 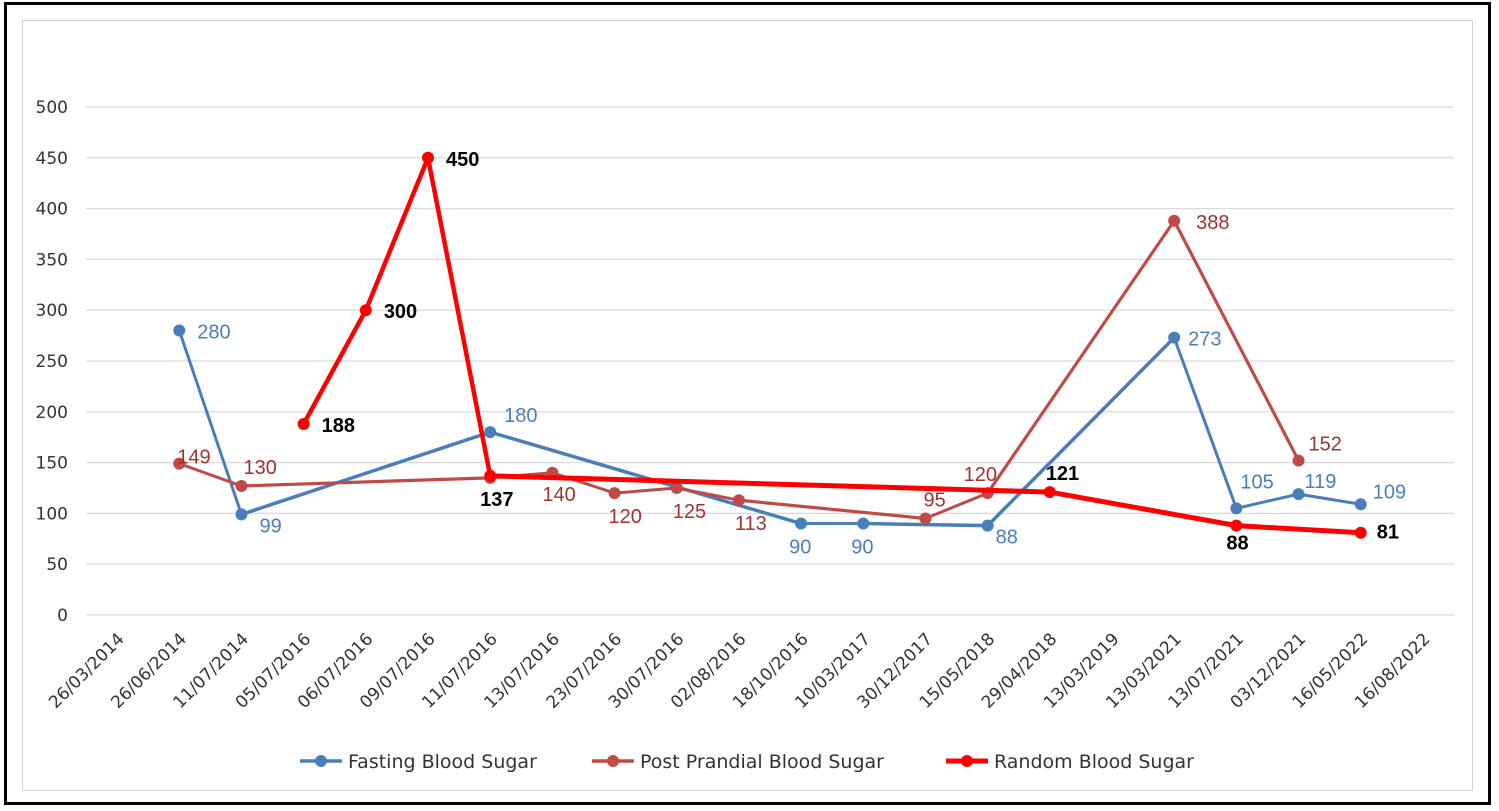 What do you see at coordinates (1094, 762) in the screenshot?
I see `legend-label: Random Blood Sugar` at bounding box center [1094, 762].